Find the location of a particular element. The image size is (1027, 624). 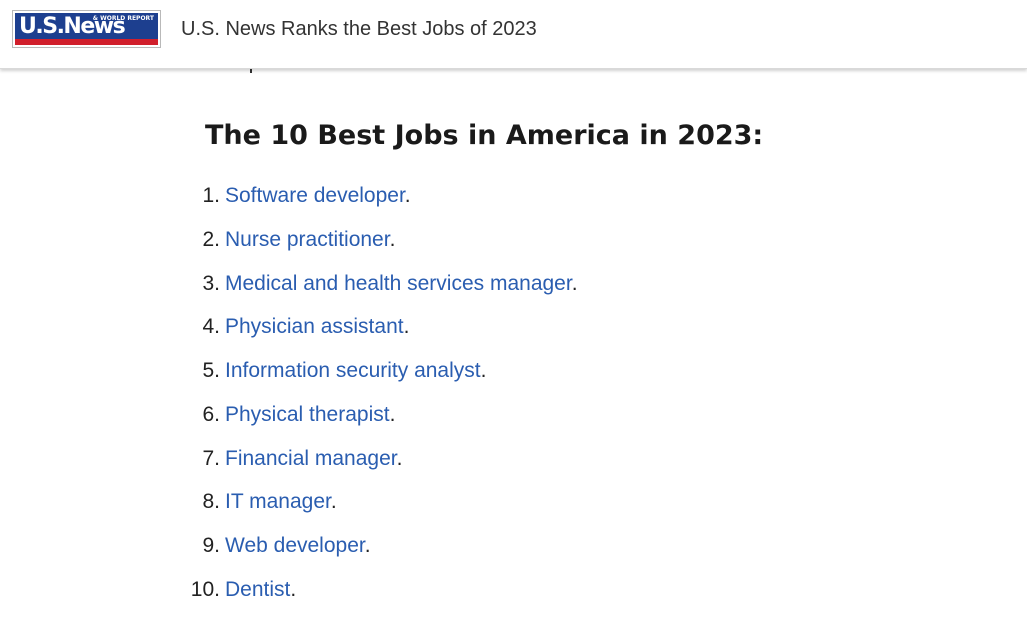

list-item-number: 9. is located at coordinates (211, 545).